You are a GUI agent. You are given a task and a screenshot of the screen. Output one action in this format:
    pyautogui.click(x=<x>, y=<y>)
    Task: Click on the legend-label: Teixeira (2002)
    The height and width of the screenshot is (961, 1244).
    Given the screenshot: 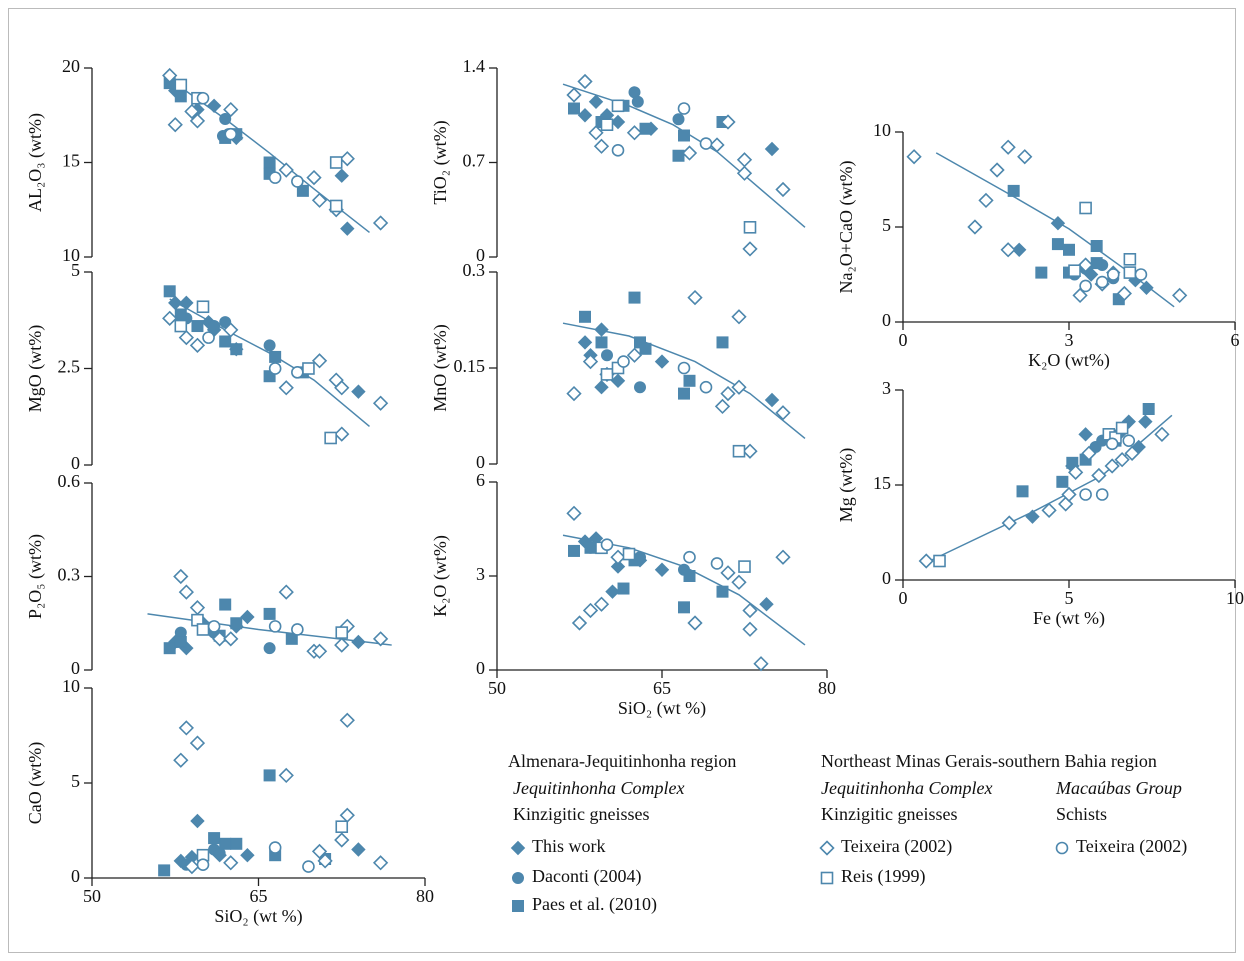 What is the action you would take?
    pyautogui.click(x=1131, y=846)
    